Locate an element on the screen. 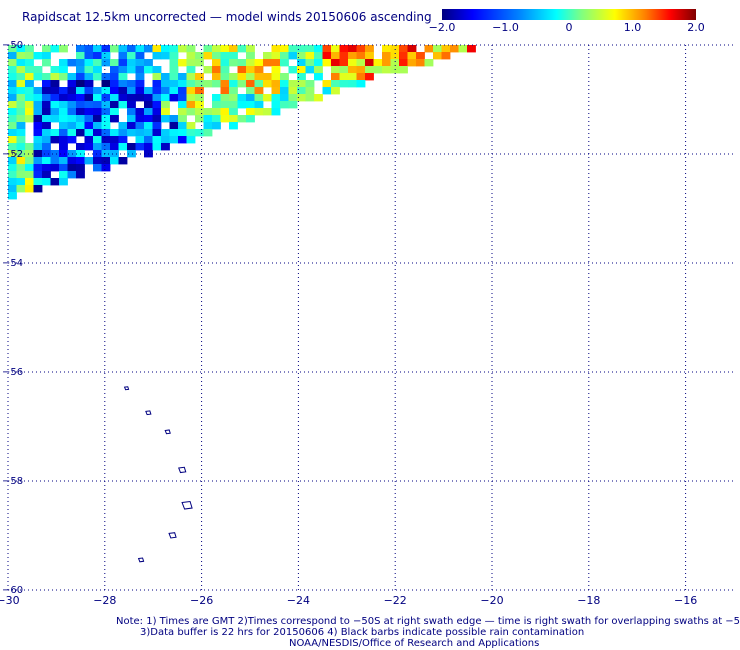  longitude-tick-label: −28 is located at coordinates (104, 600).